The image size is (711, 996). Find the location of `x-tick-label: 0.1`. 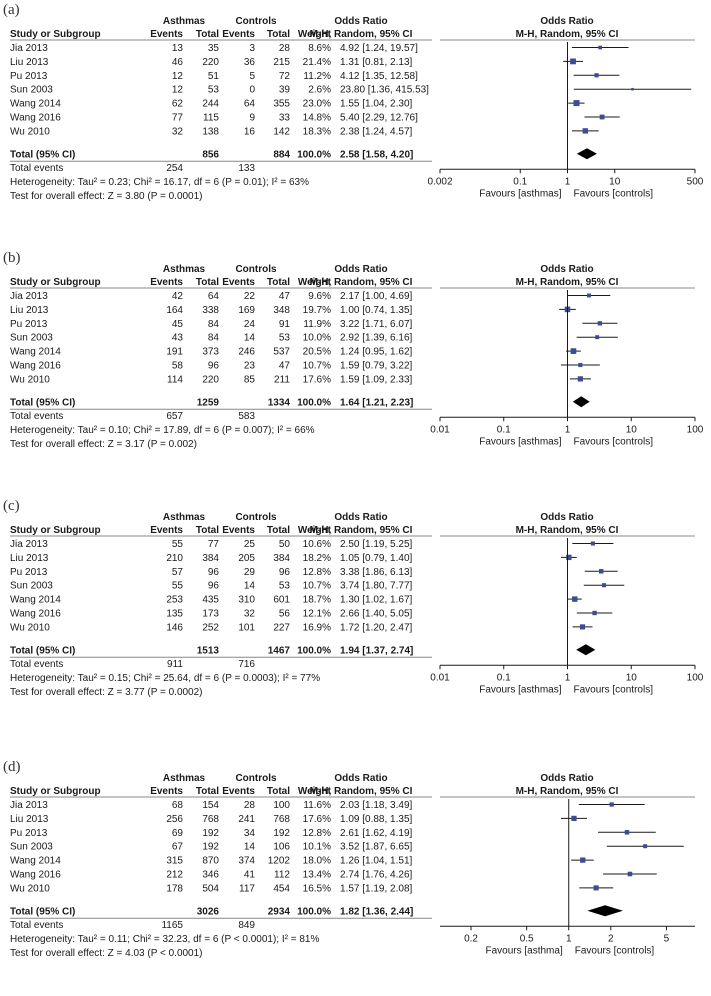

x-tick-label: 0.1 is located at coordinates (504, 677).